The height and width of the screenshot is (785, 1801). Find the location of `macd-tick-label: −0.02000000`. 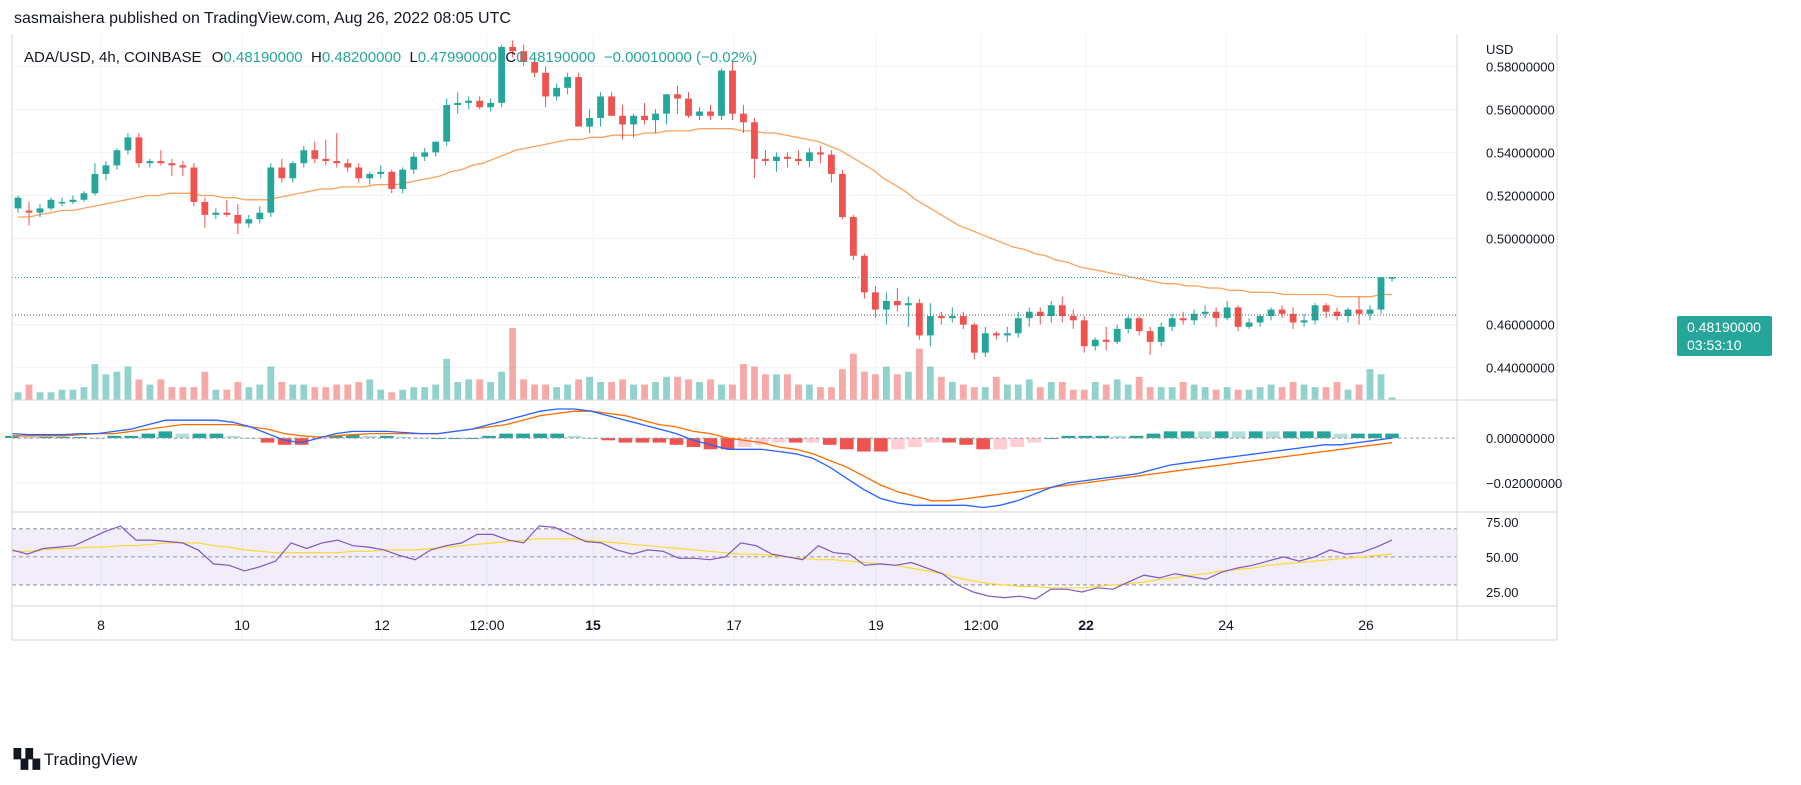

macd-tick-label: −0.02000000 is located at coordinates (1524, 483).